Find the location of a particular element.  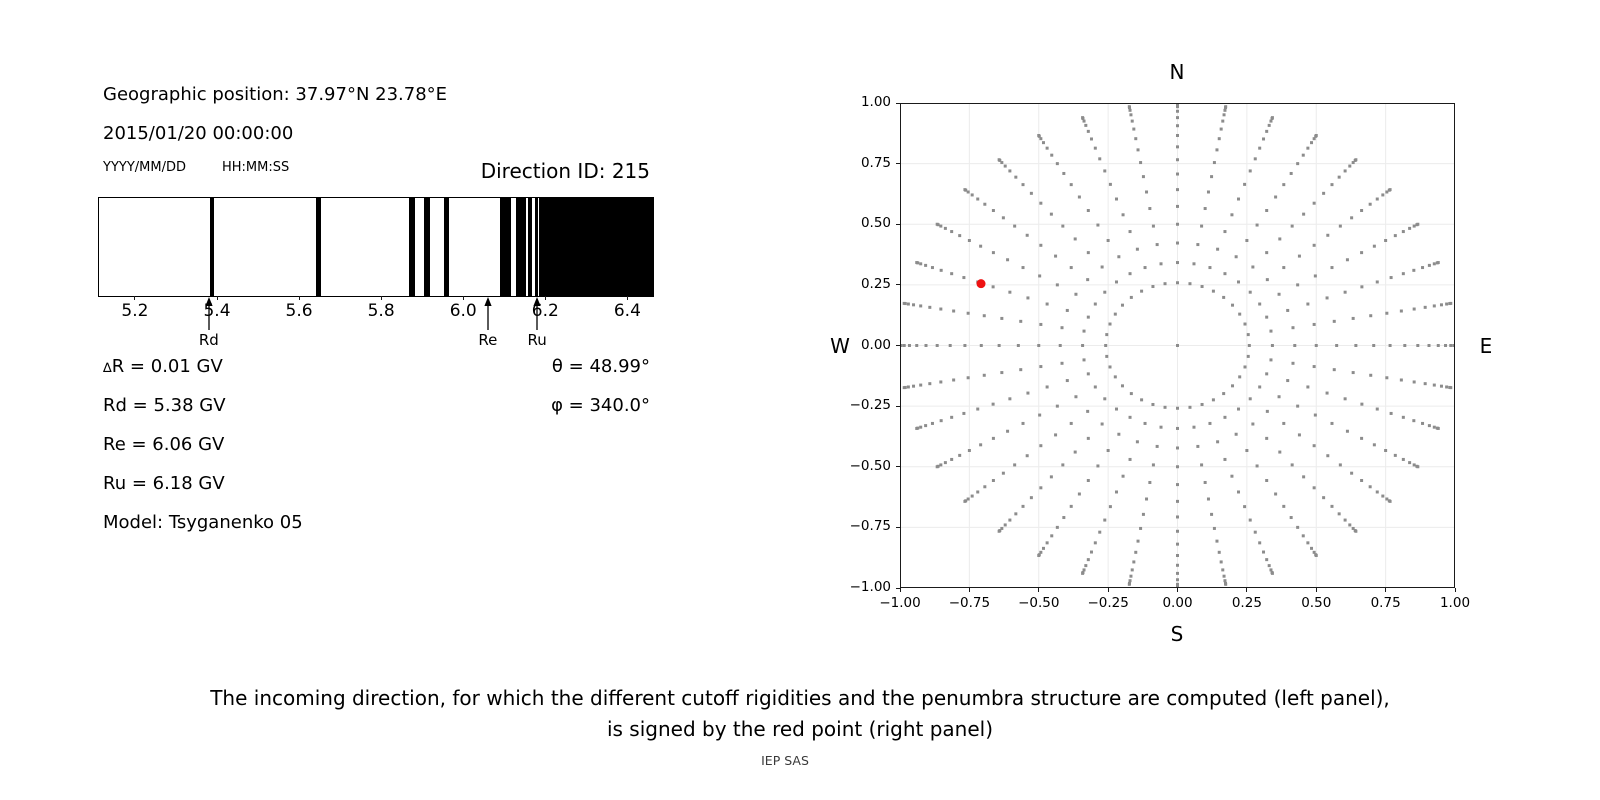

y-tick-label: 0.00 is located at coordinates (875, 344).